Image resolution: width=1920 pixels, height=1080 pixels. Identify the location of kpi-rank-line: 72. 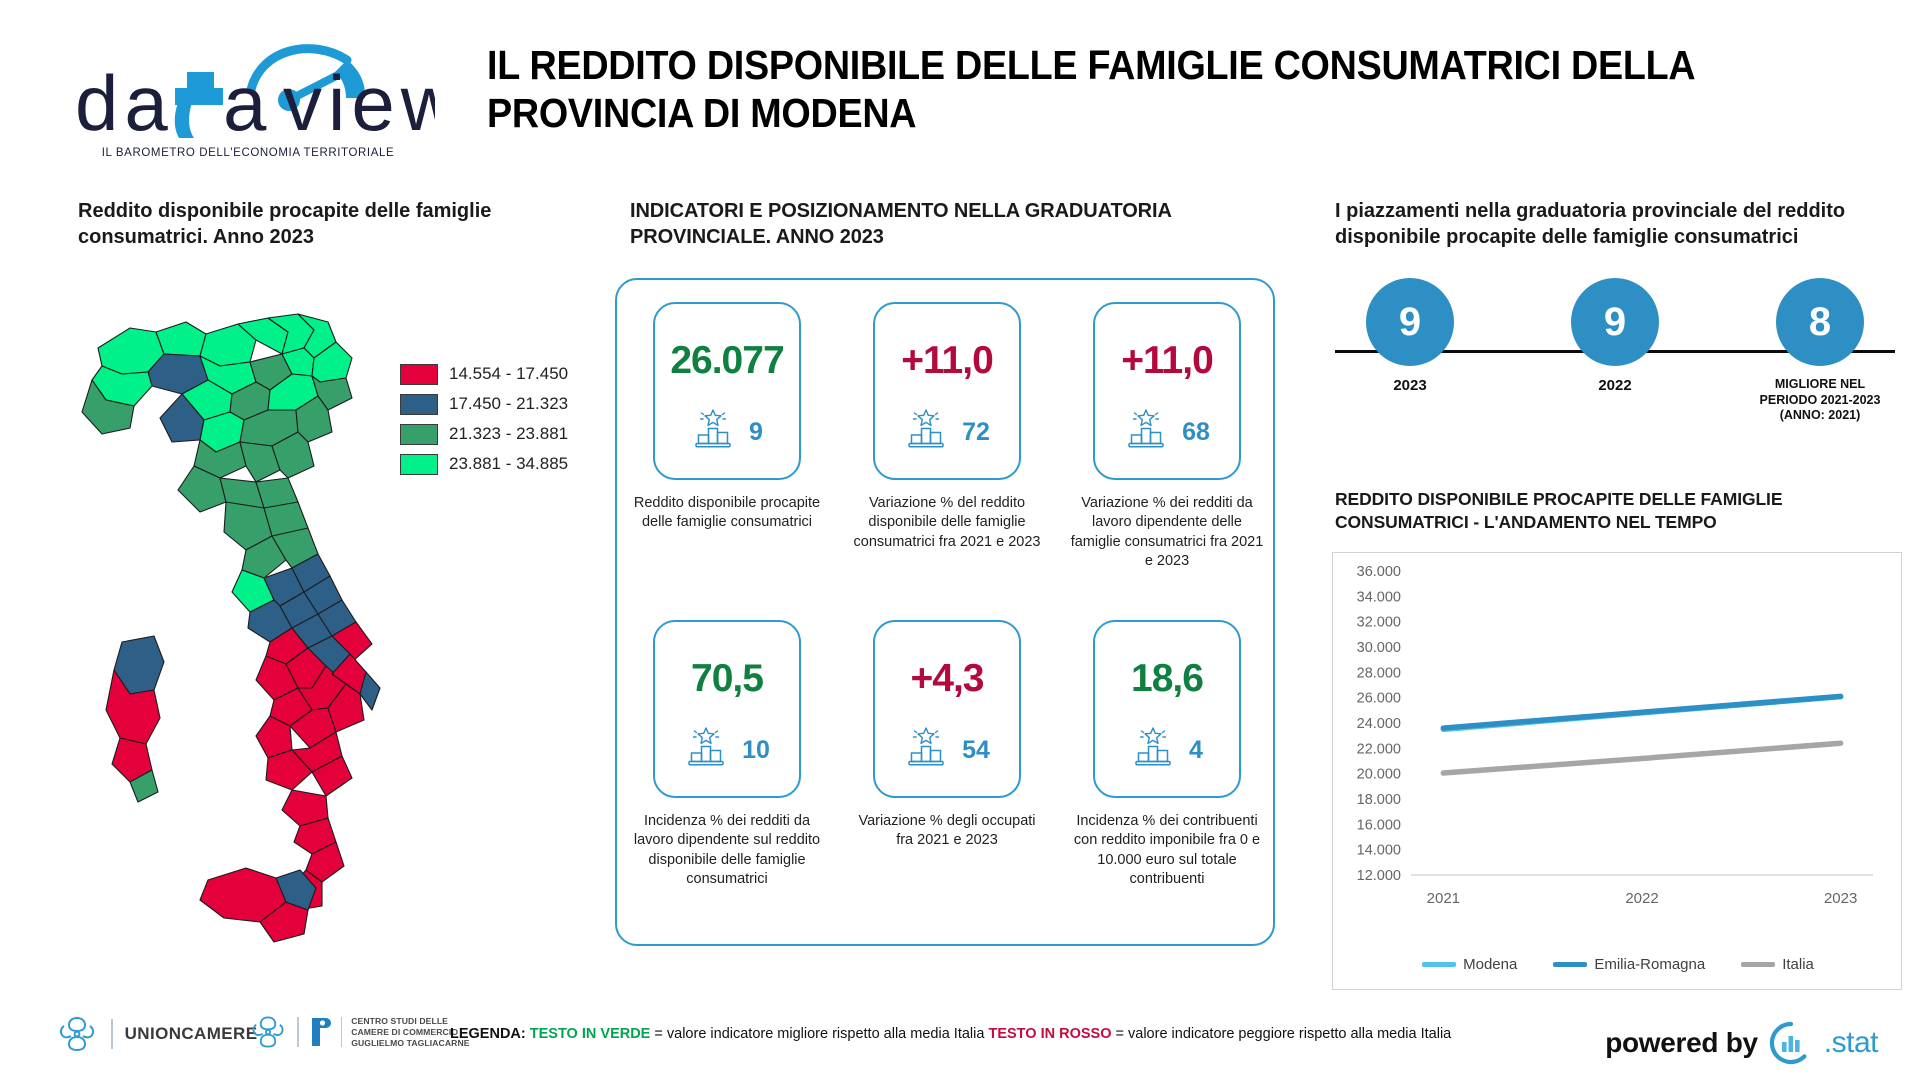
(947, 428).